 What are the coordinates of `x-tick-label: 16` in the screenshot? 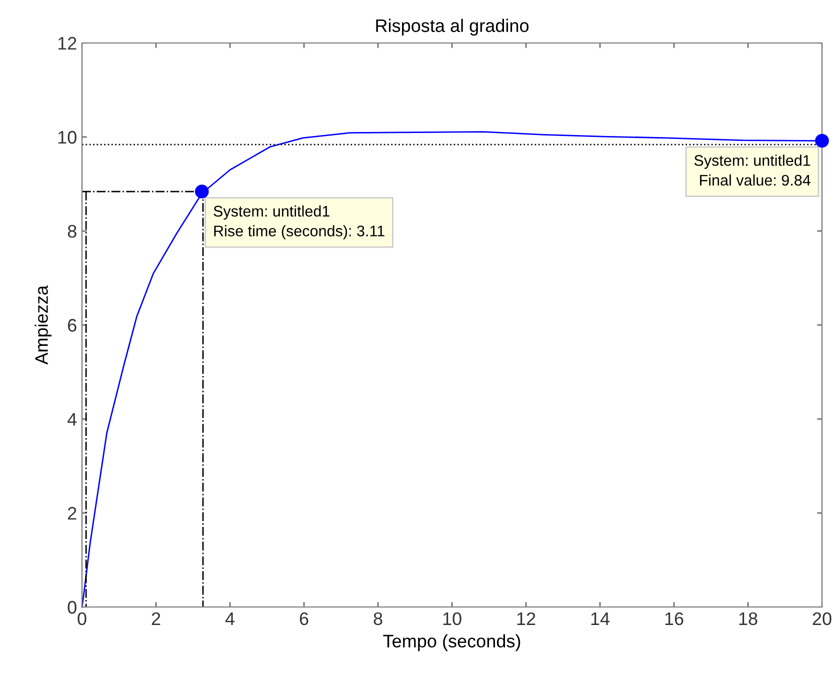 It's located at (674, 619).